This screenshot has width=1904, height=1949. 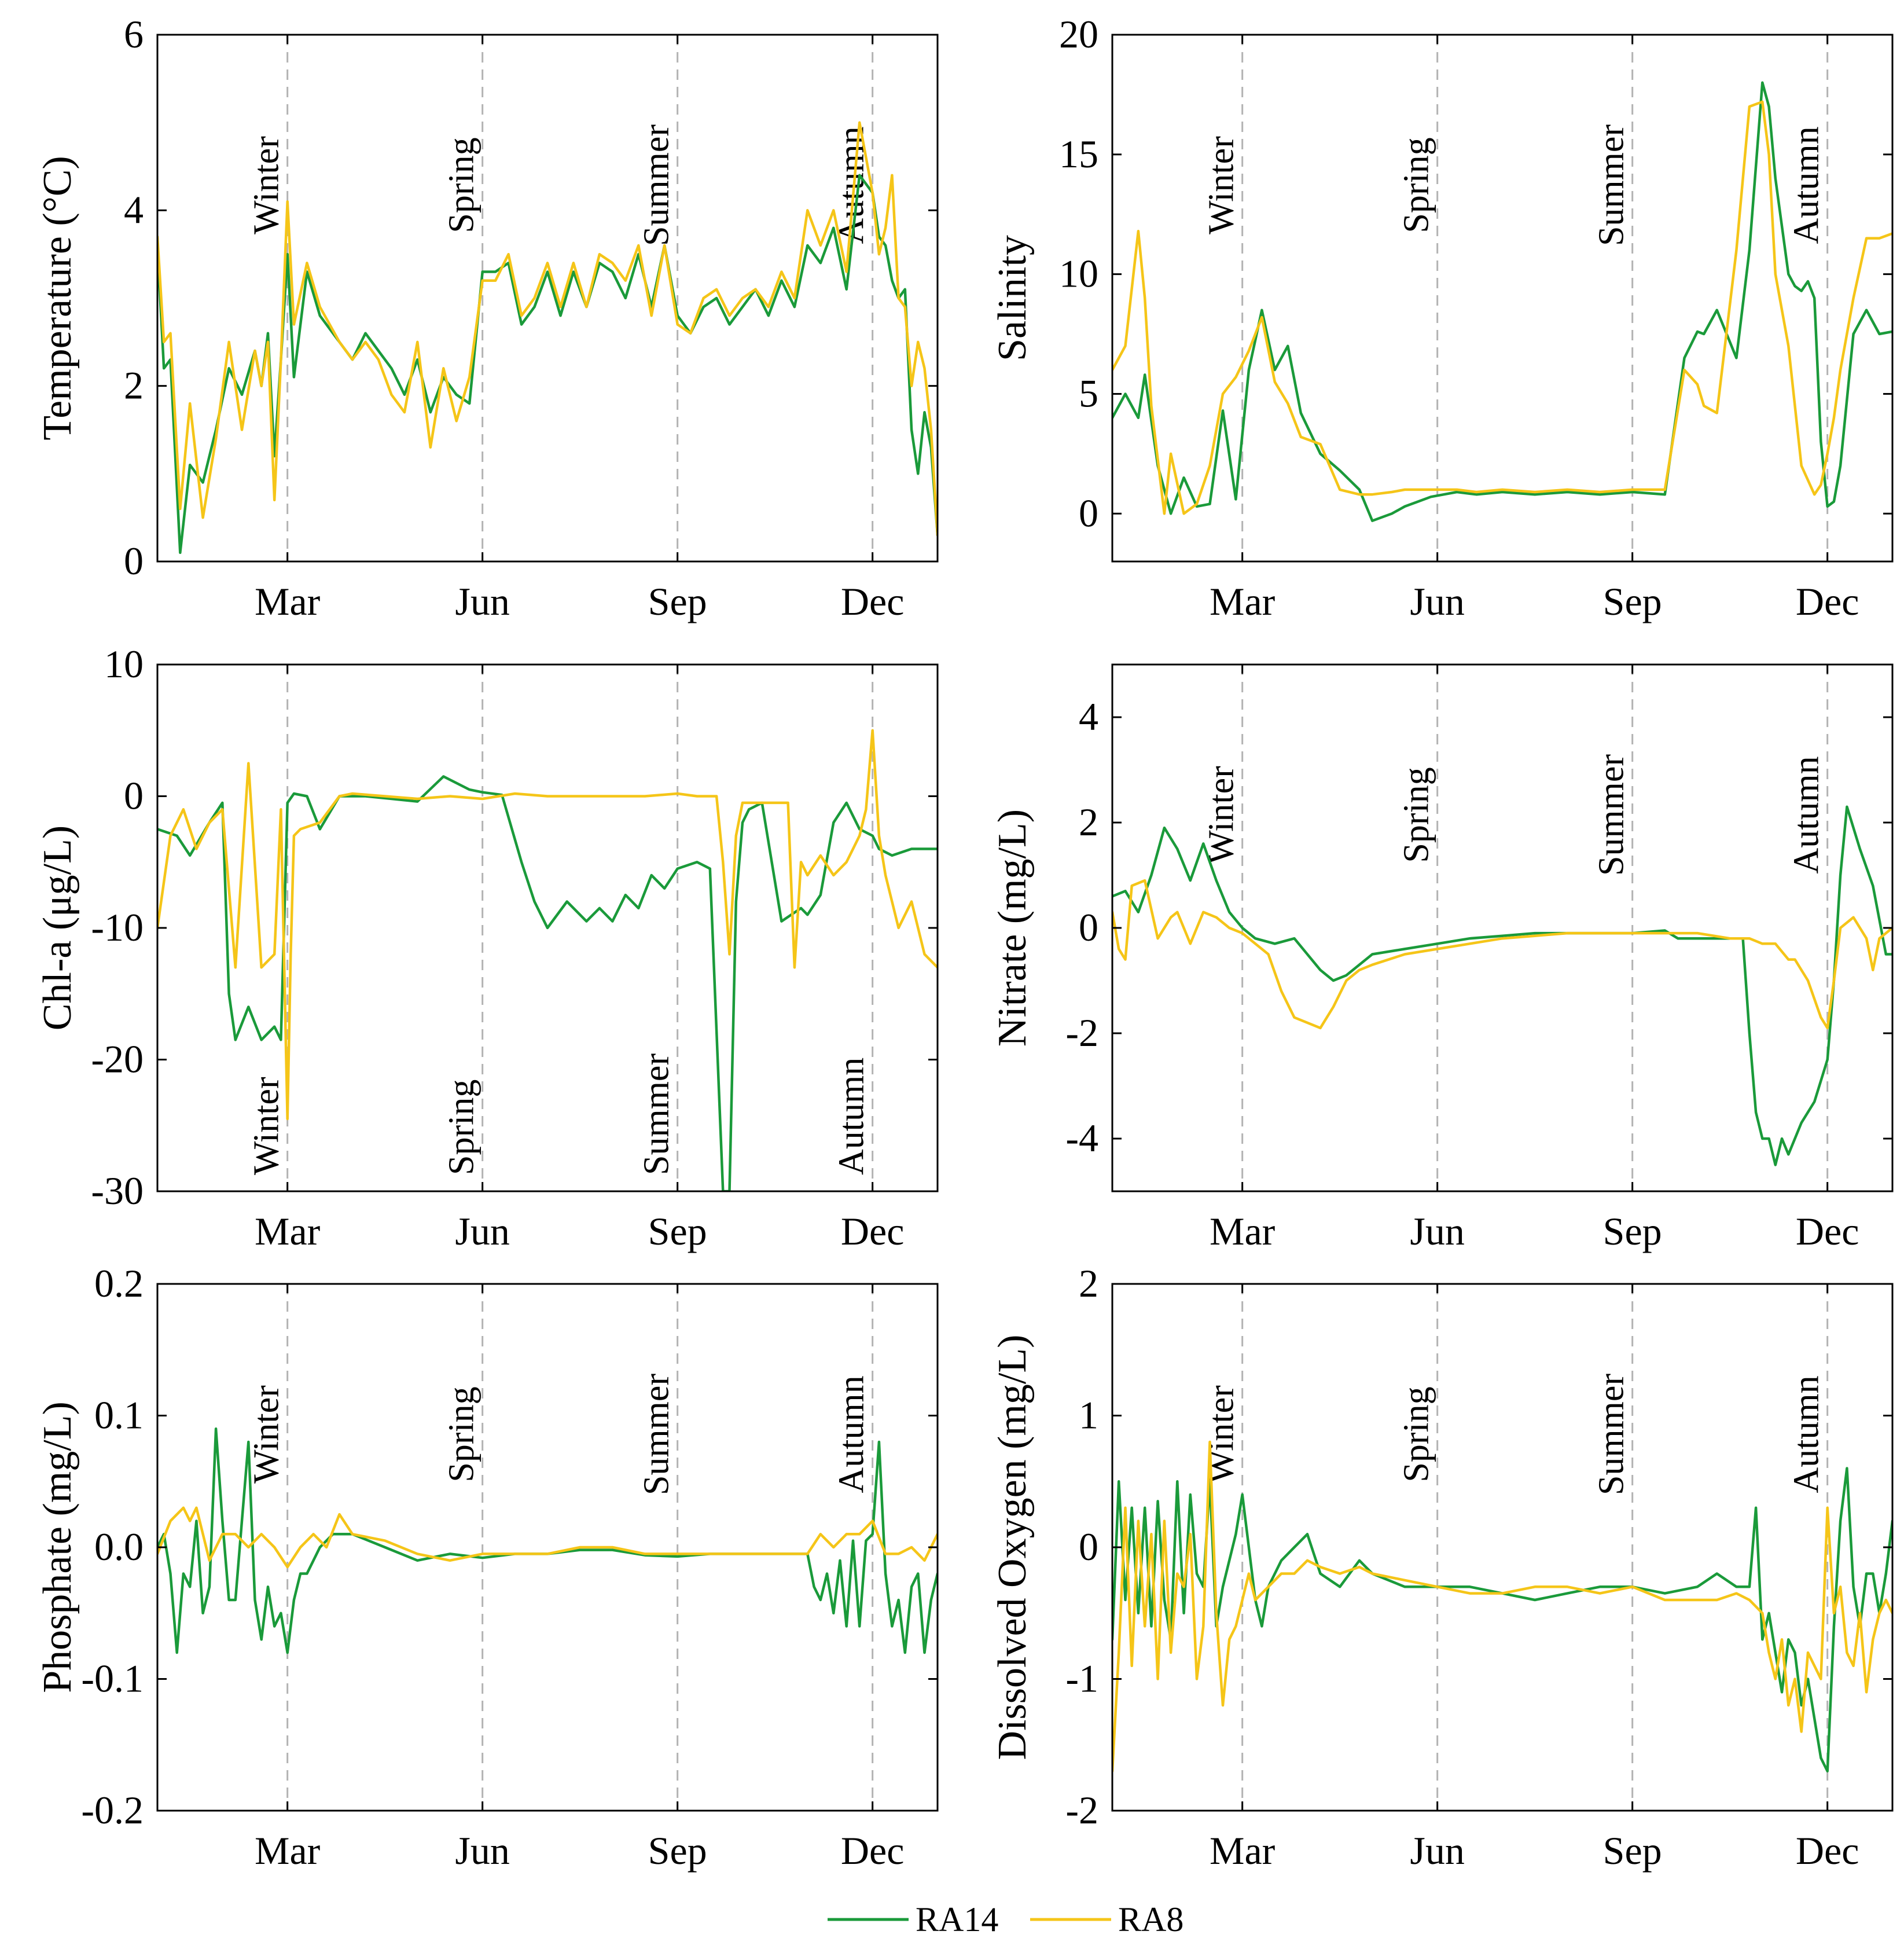 I want to click on y-tick-label: -30, so click(x=117, y=1191).